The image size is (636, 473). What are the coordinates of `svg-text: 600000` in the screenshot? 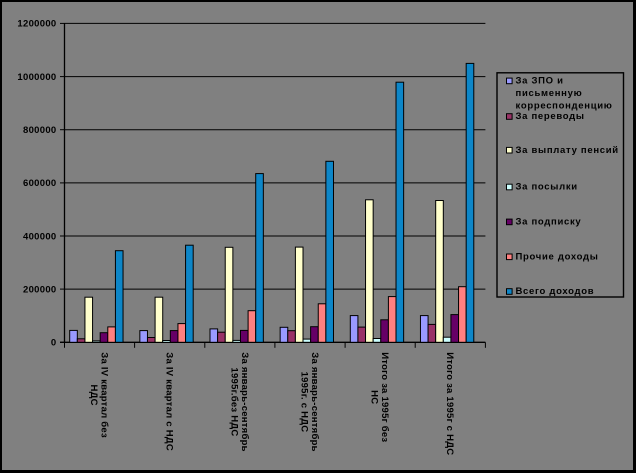 It's located at (40, 183).